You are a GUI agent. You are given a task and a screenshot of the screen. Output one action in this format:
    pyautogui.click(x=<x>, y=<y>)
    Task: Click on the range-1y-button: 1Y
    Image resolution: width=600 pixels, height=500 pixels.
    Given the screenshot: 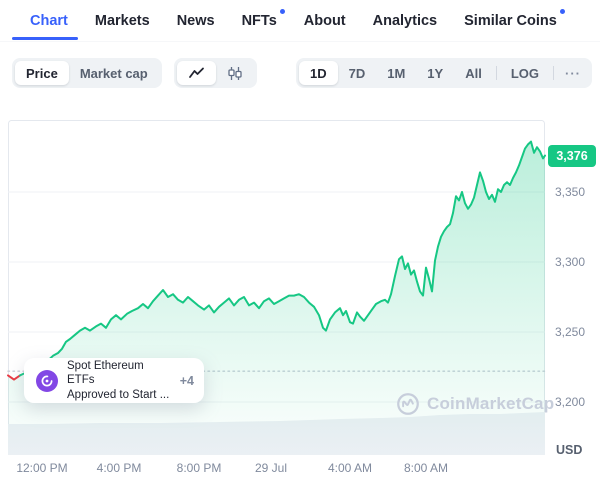 What is the action you would take?
    pyautogui.click(x=435, y=73)
    